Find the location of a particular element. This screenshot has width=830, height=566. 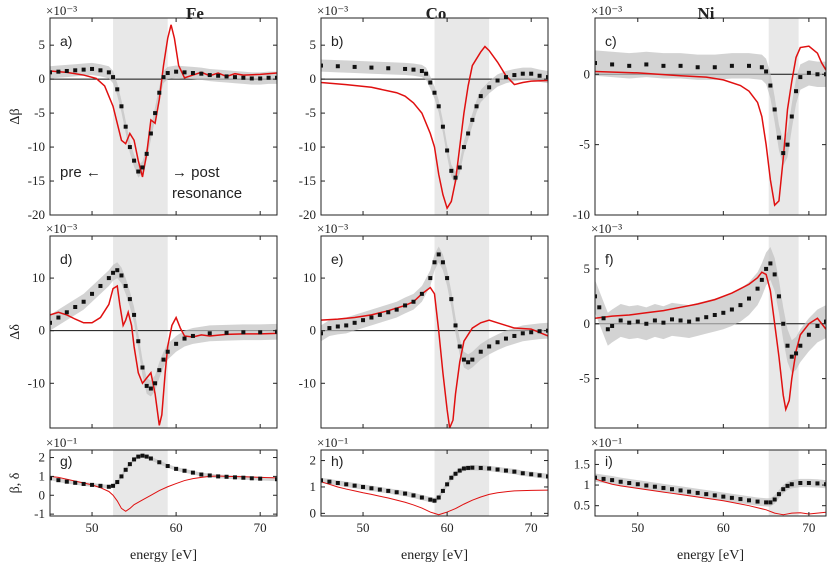

y-tick-label: -5 is located at coordinates (584, 378).